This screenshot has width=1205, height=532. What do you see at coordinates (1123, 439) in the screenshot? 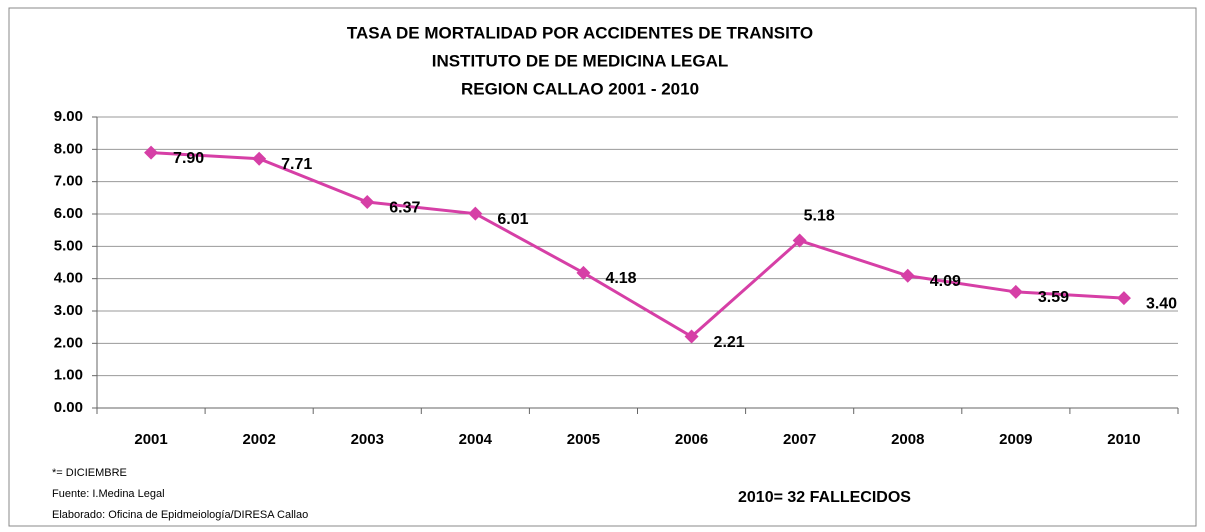
I see `x-tick-label: 2010` at bounding box center [1123, 439].